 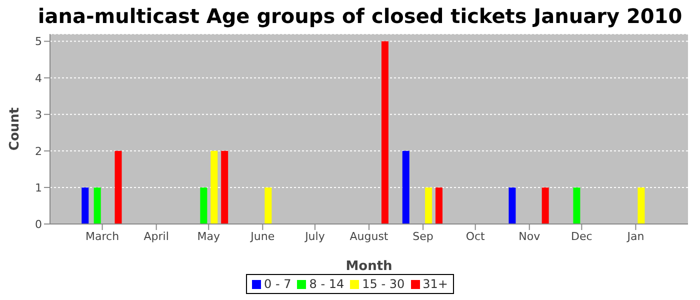 What do you see at coordinates (38, 187) in the screenshot?
I see `y-tick-label: 1` at bounding box center [38, 187].